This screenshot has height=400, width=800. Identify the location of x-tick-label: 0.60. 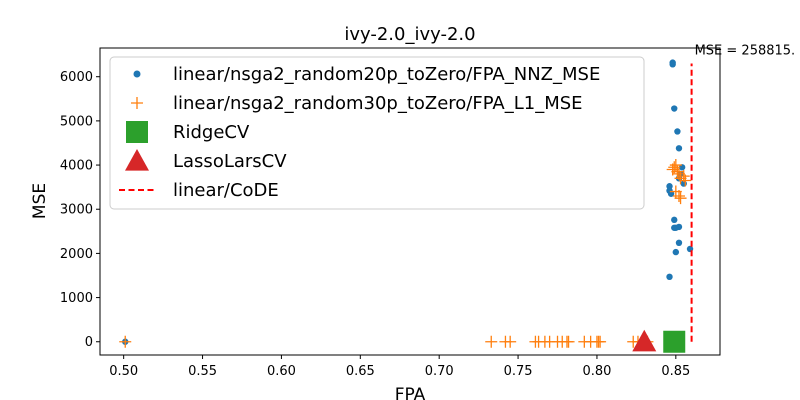
(281, 371).